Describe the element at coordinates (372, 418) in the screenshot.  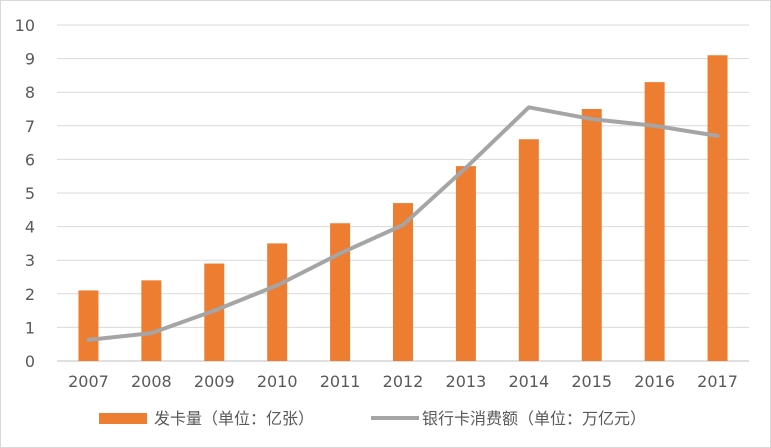
I see `legend: 发卡量（单位：亿张） 银行卡消费额（单位：万亿元）` at that location.